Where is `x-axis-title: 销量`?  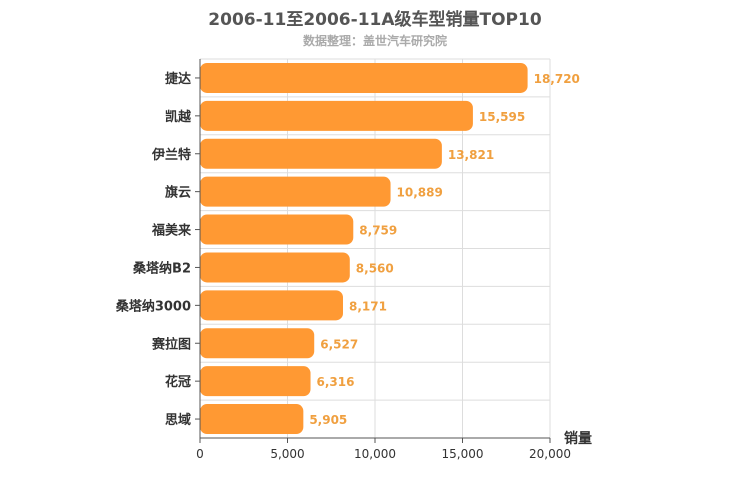 x-axis-title: 销量 is located at coordinates (578, 438).